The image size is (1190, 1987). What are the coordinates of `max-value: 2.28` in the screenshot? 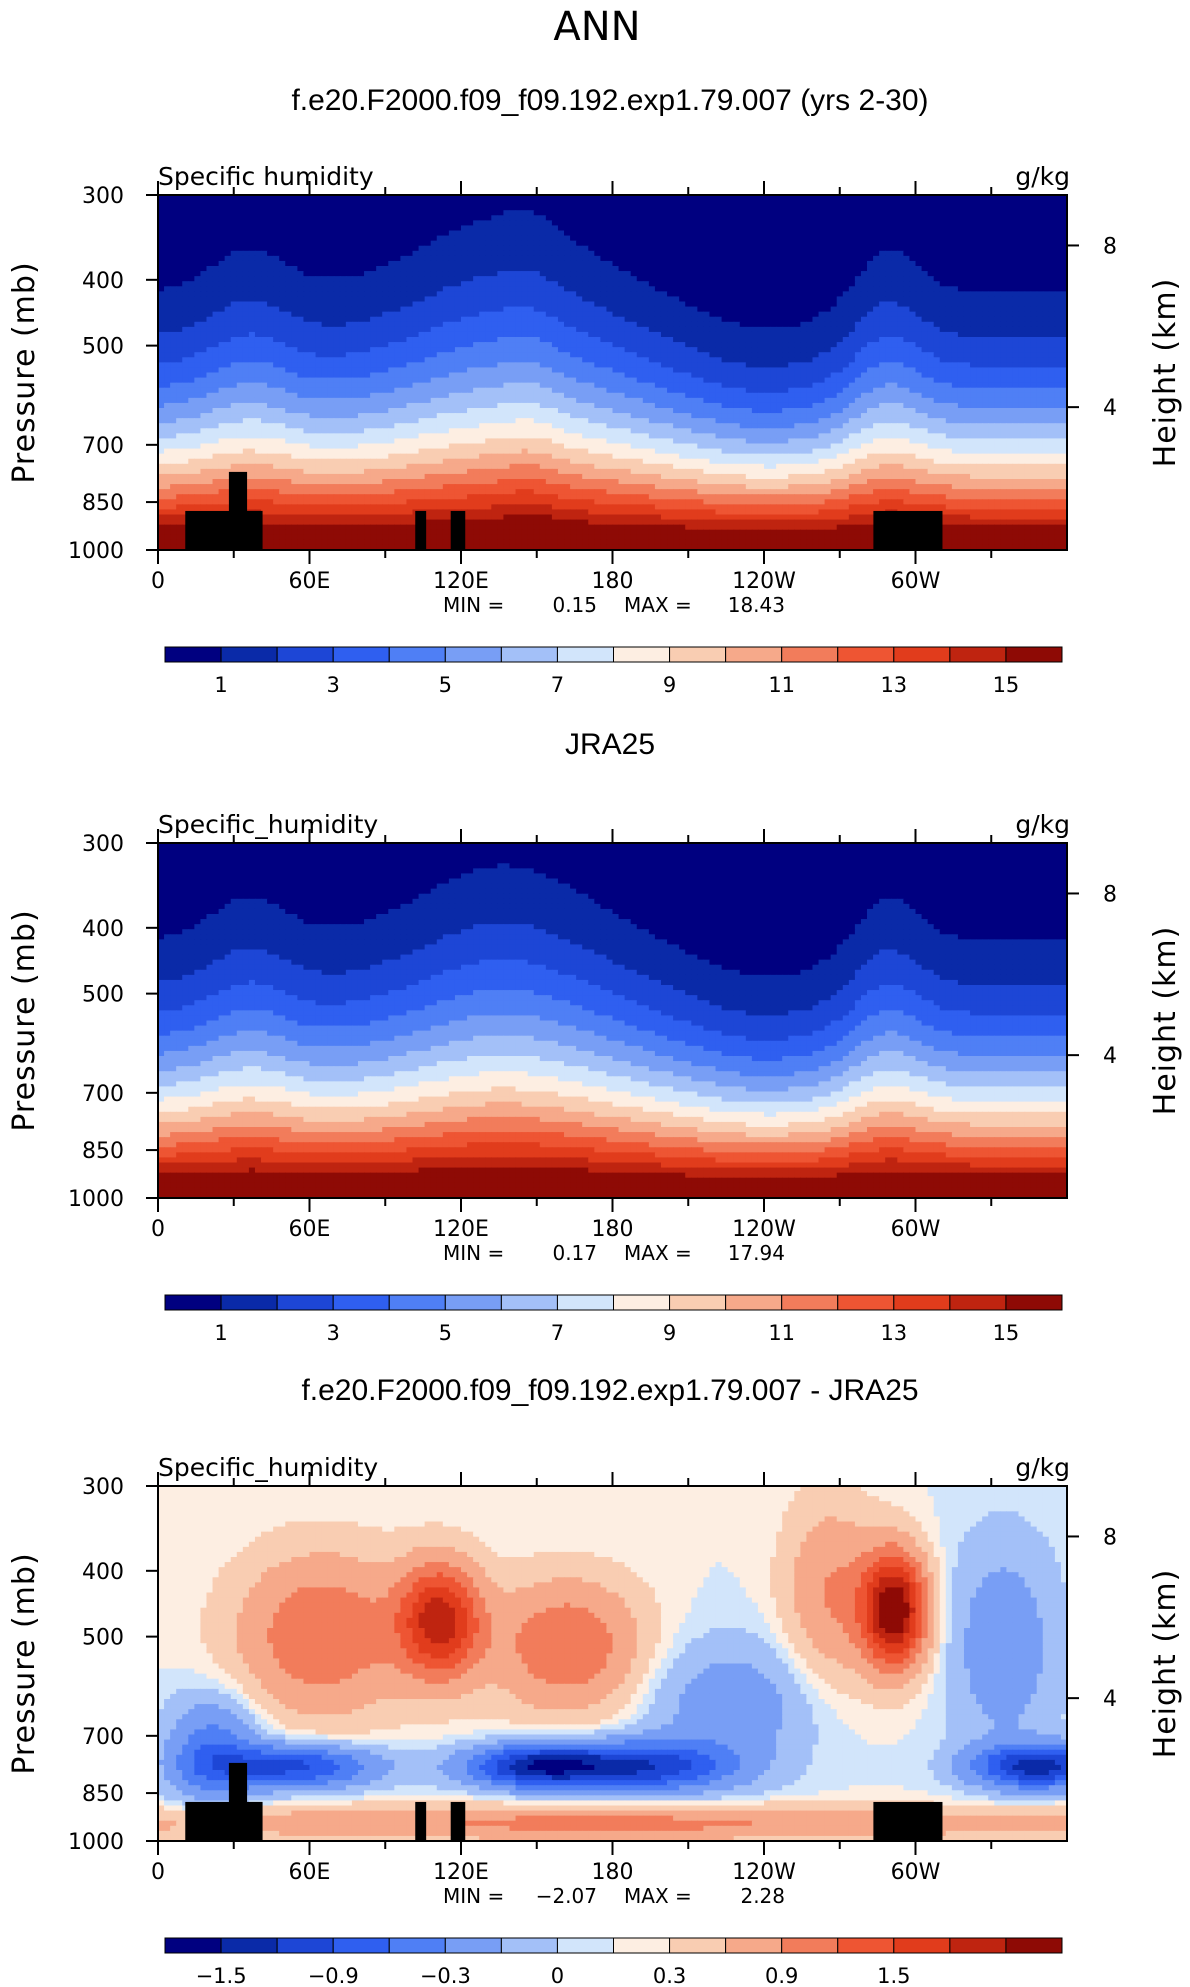 It's located at (762, 1896).